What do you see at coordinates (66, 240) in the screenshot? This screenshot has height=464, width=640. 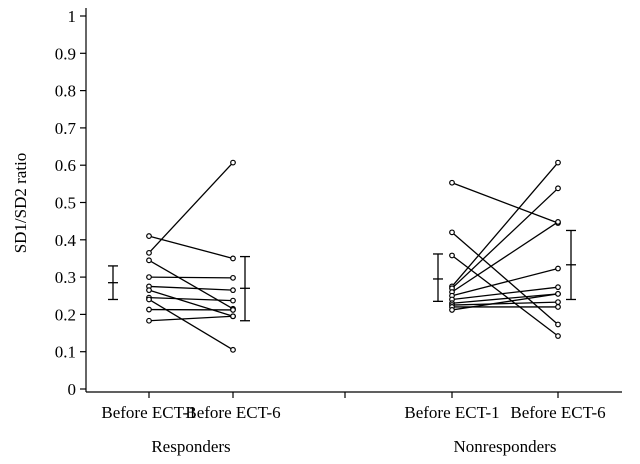 I see `y-tick-label: 0.4` at bounding box center [66, 240].